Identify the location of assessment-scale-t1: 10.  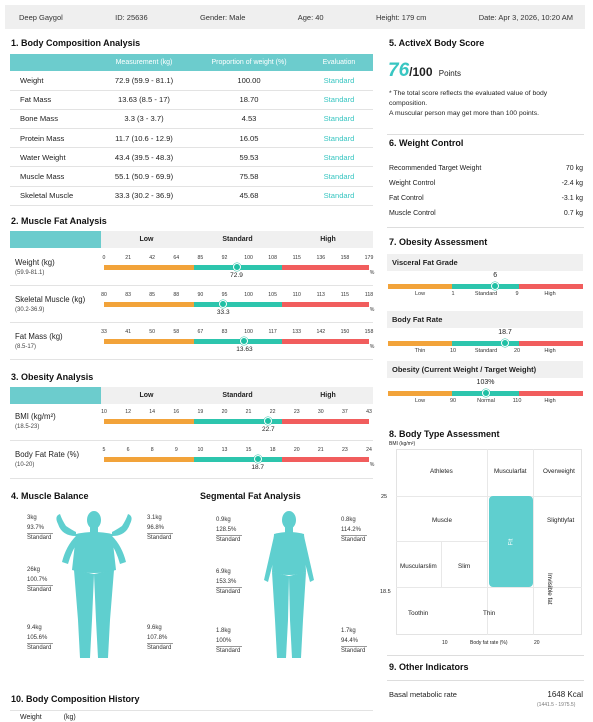
(453, 351).